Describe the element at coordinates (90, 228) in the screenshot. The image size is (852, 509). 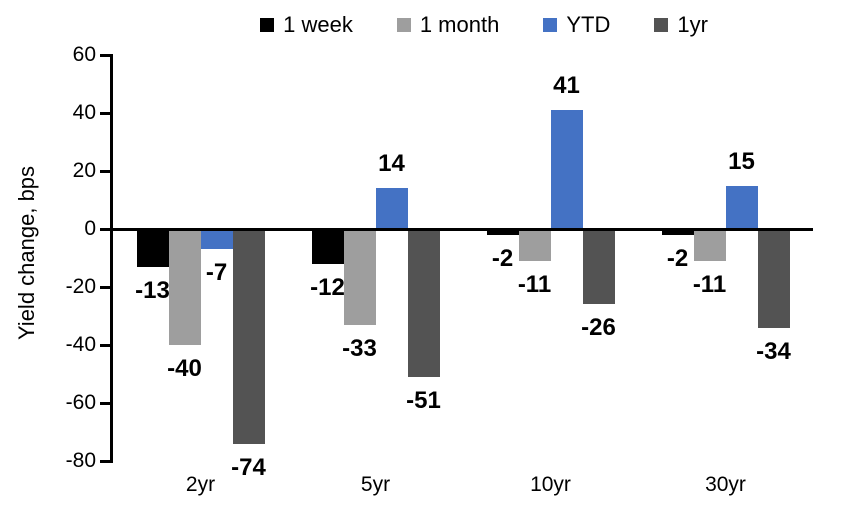
I see `y-axis-tick-label: 0` at that location.